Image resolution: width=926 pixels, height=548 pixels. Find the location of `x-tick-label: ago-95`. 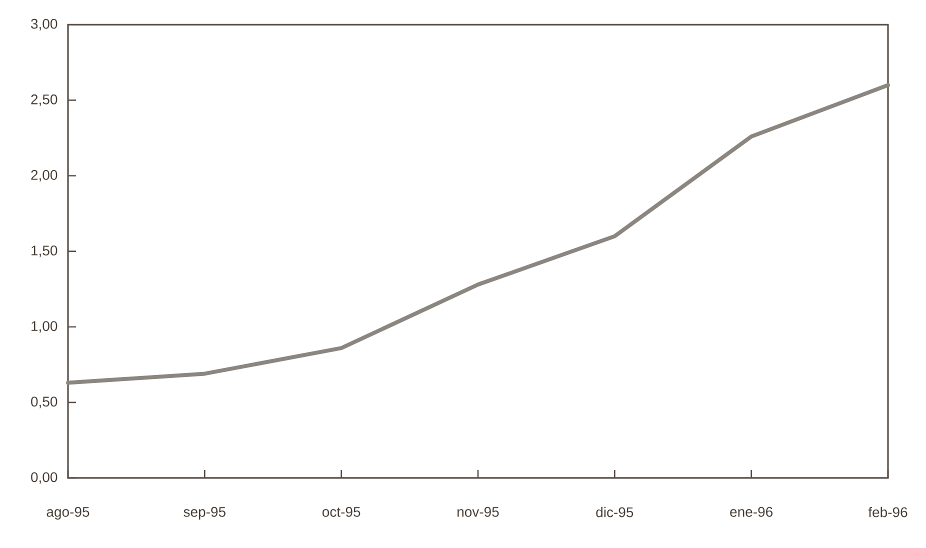

x-tick-label: ago-95 is located at coordinates (68, 513).